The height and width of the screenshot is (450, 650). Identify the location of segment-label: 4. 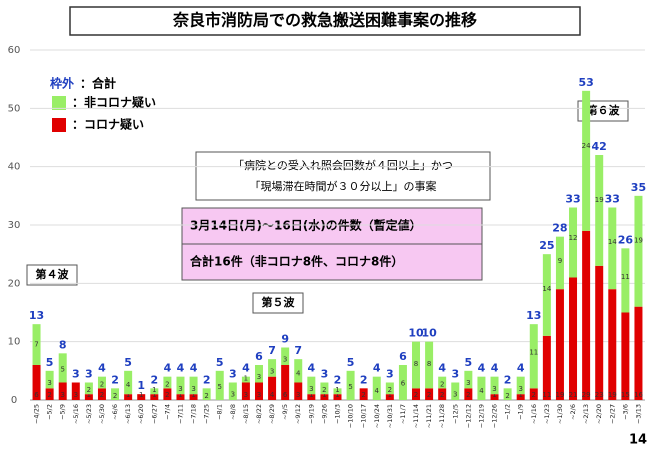
(272, 395).